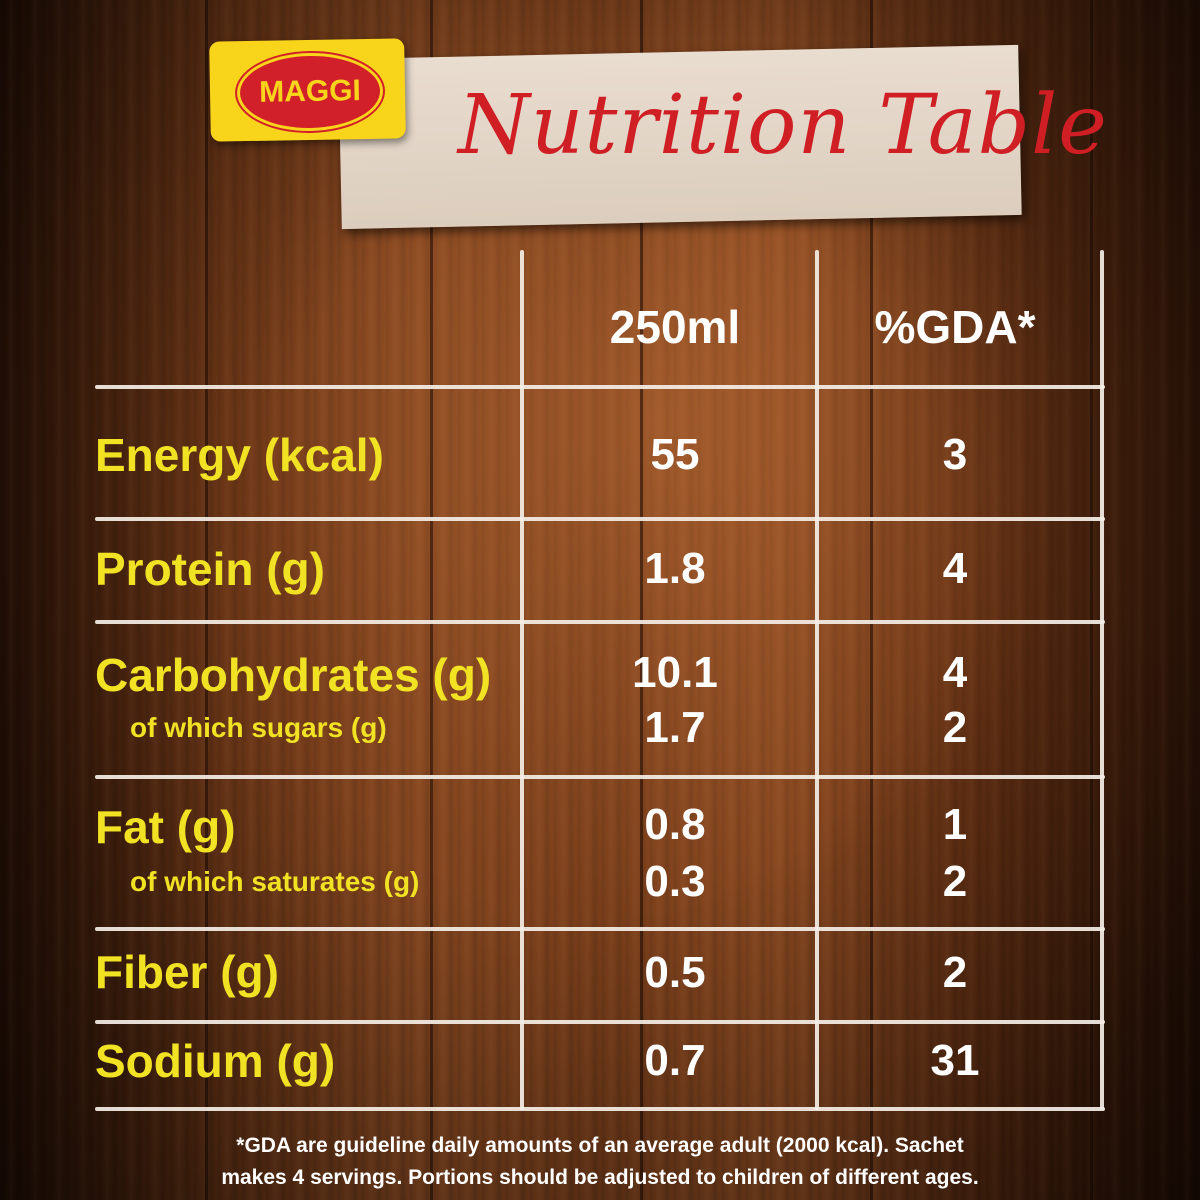  What do you see at coordinates (675, 1060) in the screenshot?
I see `value-sodium: 0.7` at bounding box center [675, 1060].